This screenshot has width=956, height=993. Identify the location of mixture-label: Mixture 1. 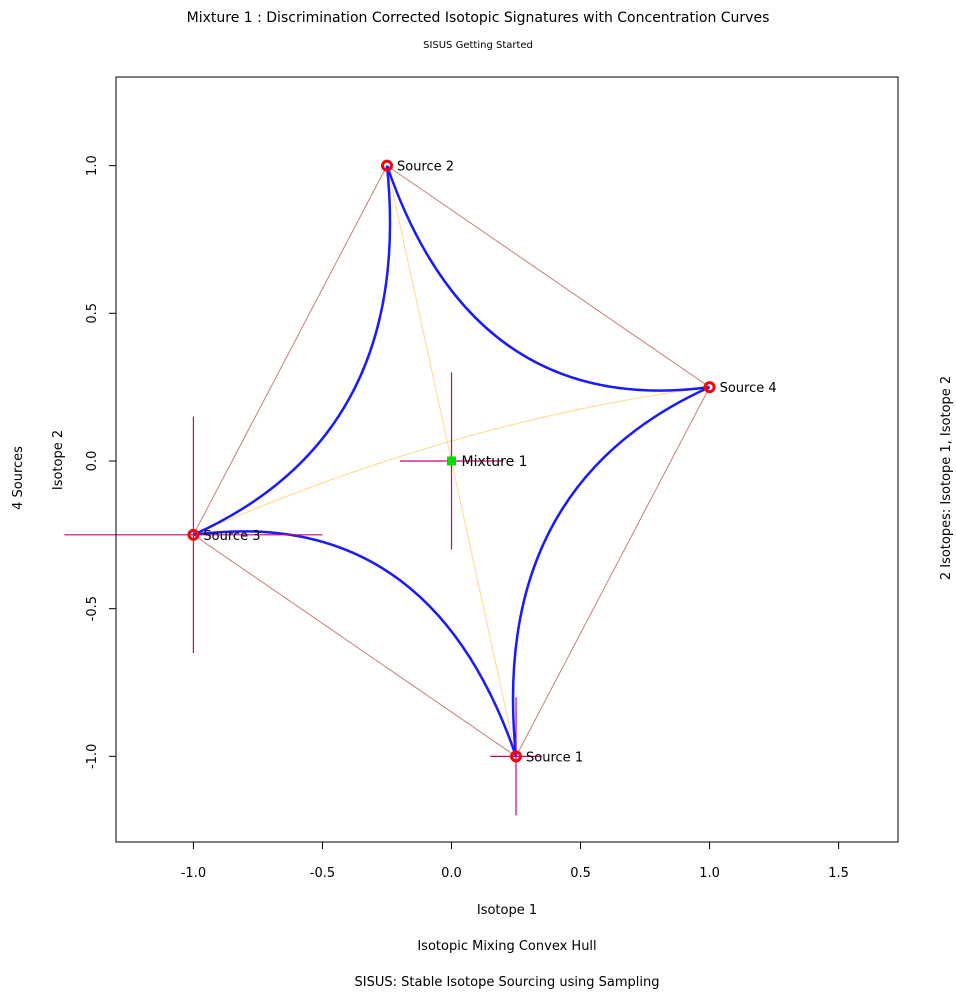
(495, 462).